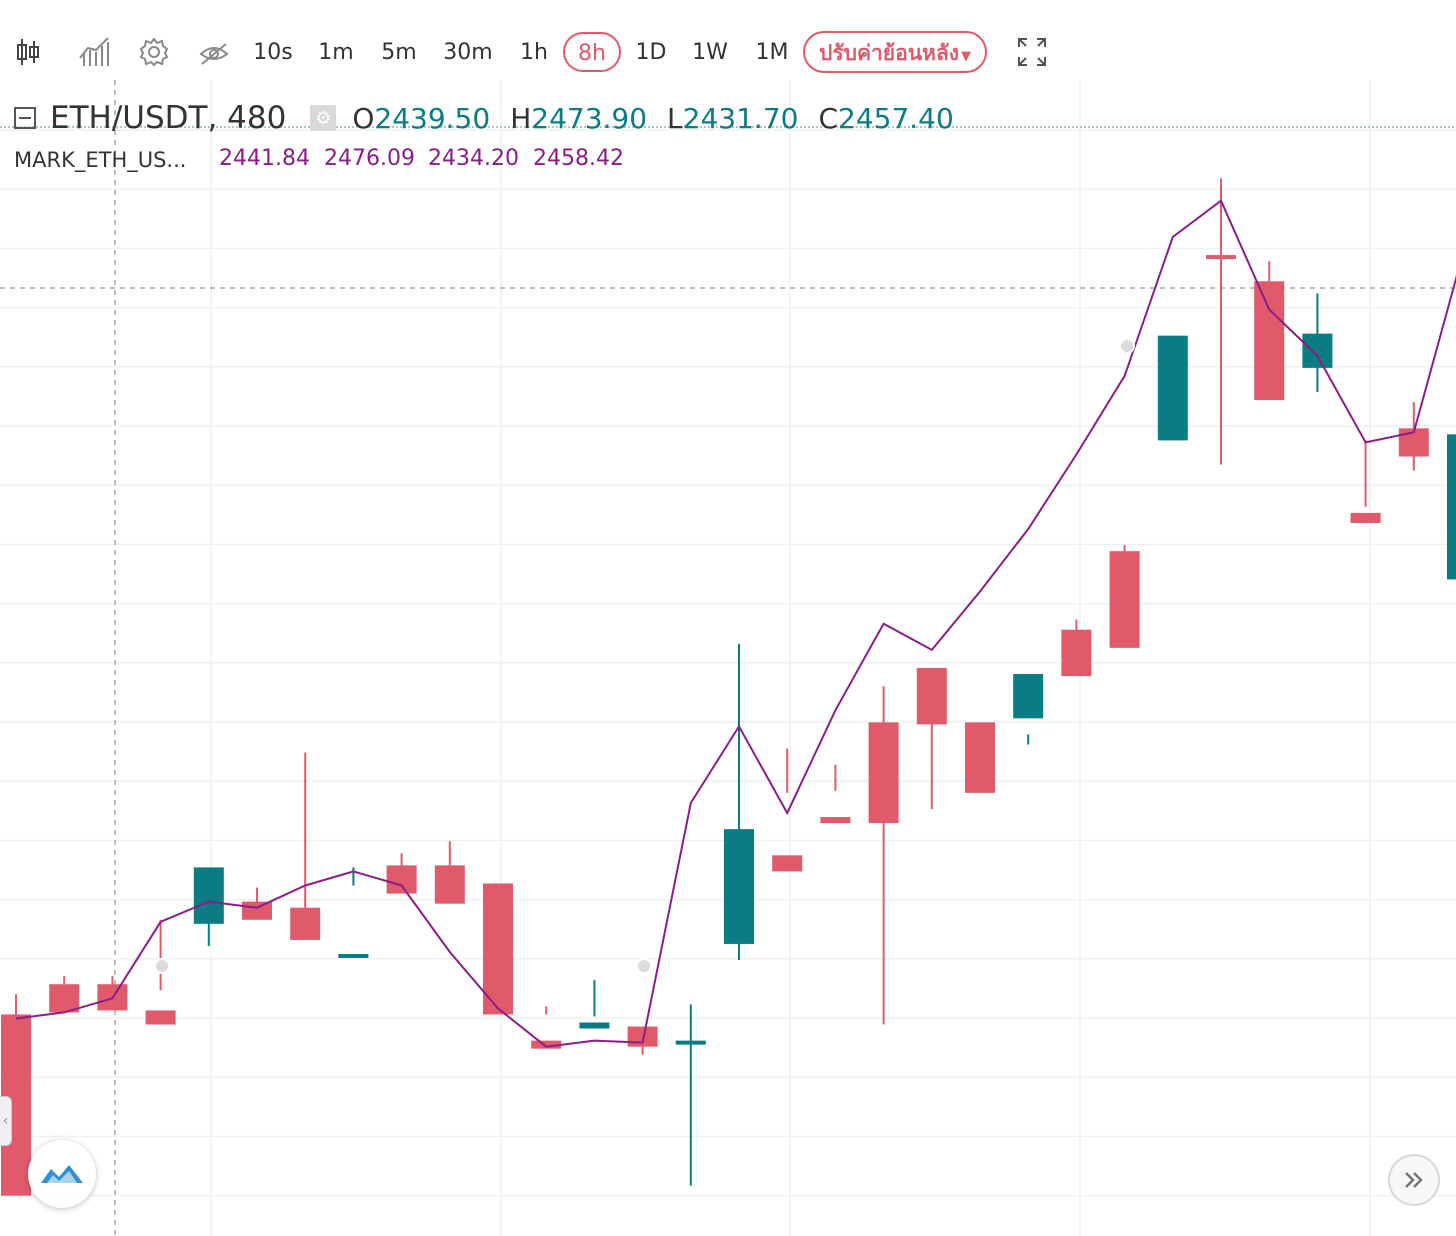  What do you see at coordinates (675, 118) in the screenshot?
I see `low-label: L` at bounding box center [675, 118].